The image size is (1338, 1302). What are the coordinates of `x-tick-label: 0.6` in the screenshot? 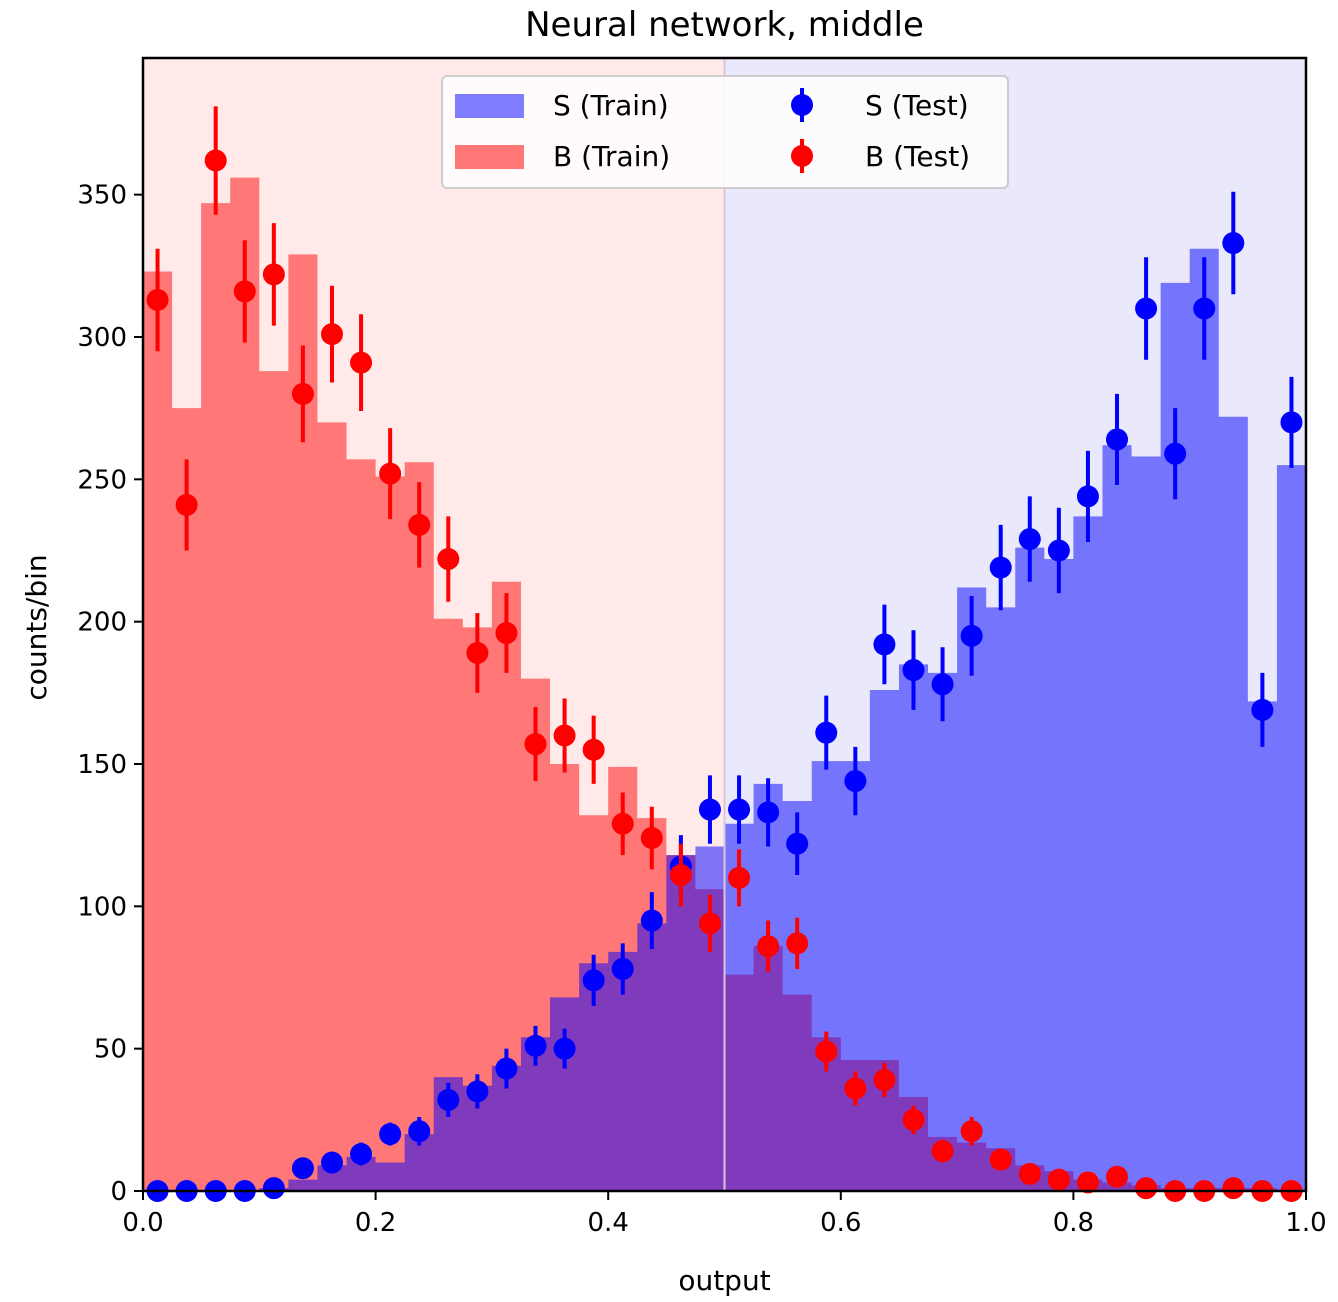 It's located at (840, 1223).